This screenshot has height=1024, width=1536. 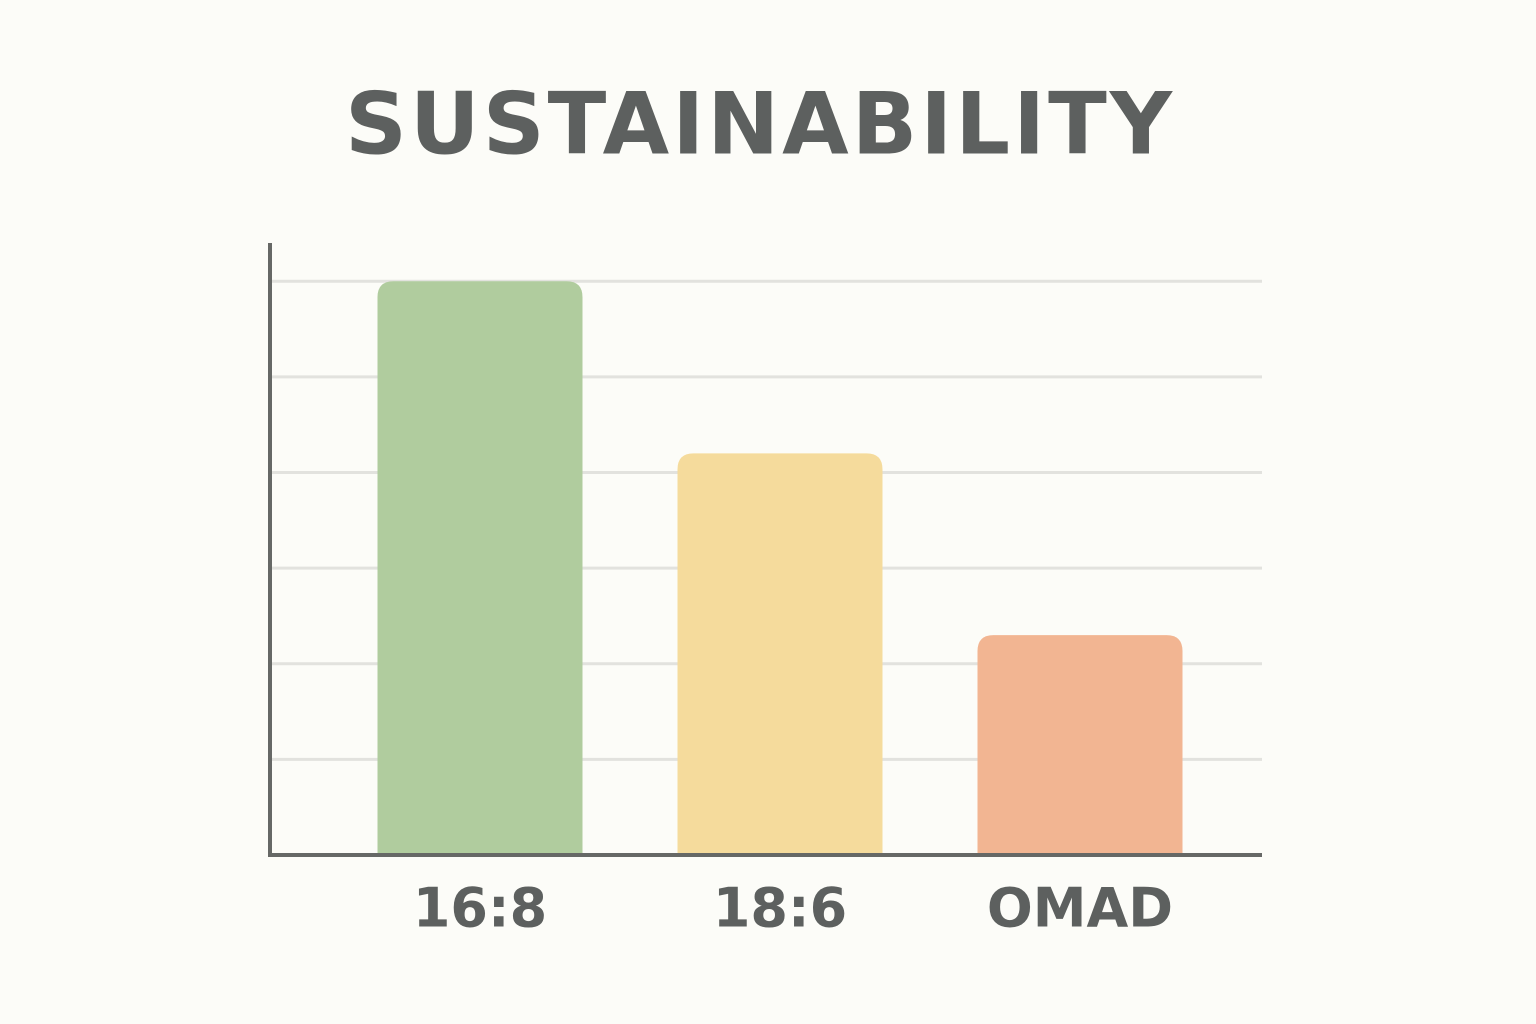 I want to click on x-tick-label: 18:6, so click(x=780, y=908).